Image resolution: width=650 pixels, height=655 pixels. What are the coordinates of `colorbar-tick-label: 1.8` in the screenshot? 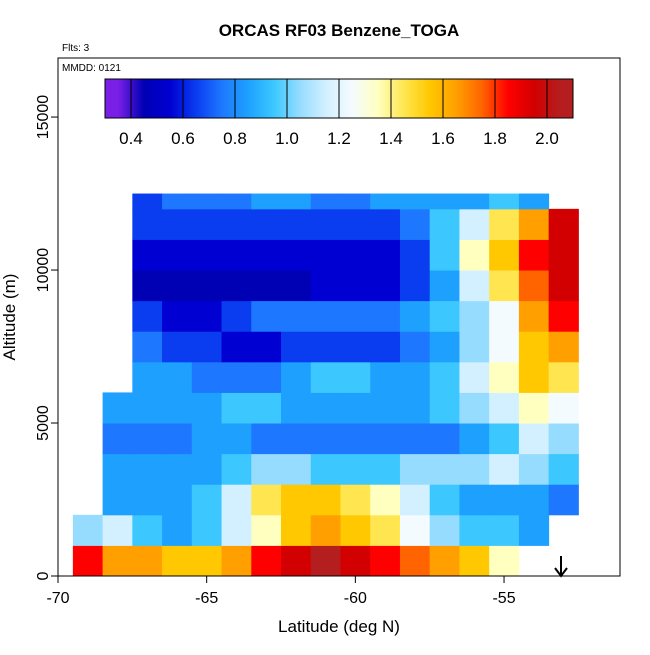 It's located at (495, 138).